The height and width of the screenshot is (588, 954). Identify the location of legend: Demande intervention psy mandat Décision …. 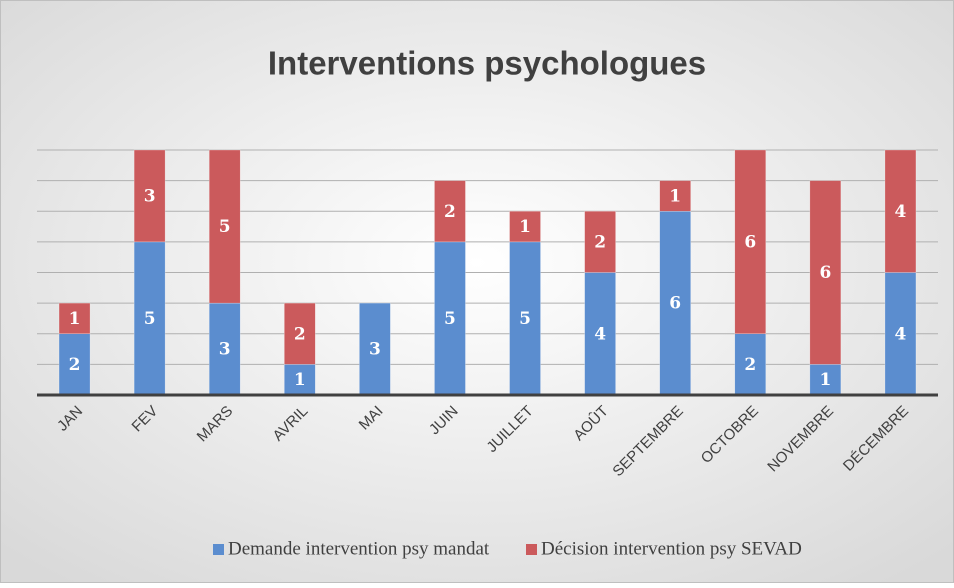
(507, 548).